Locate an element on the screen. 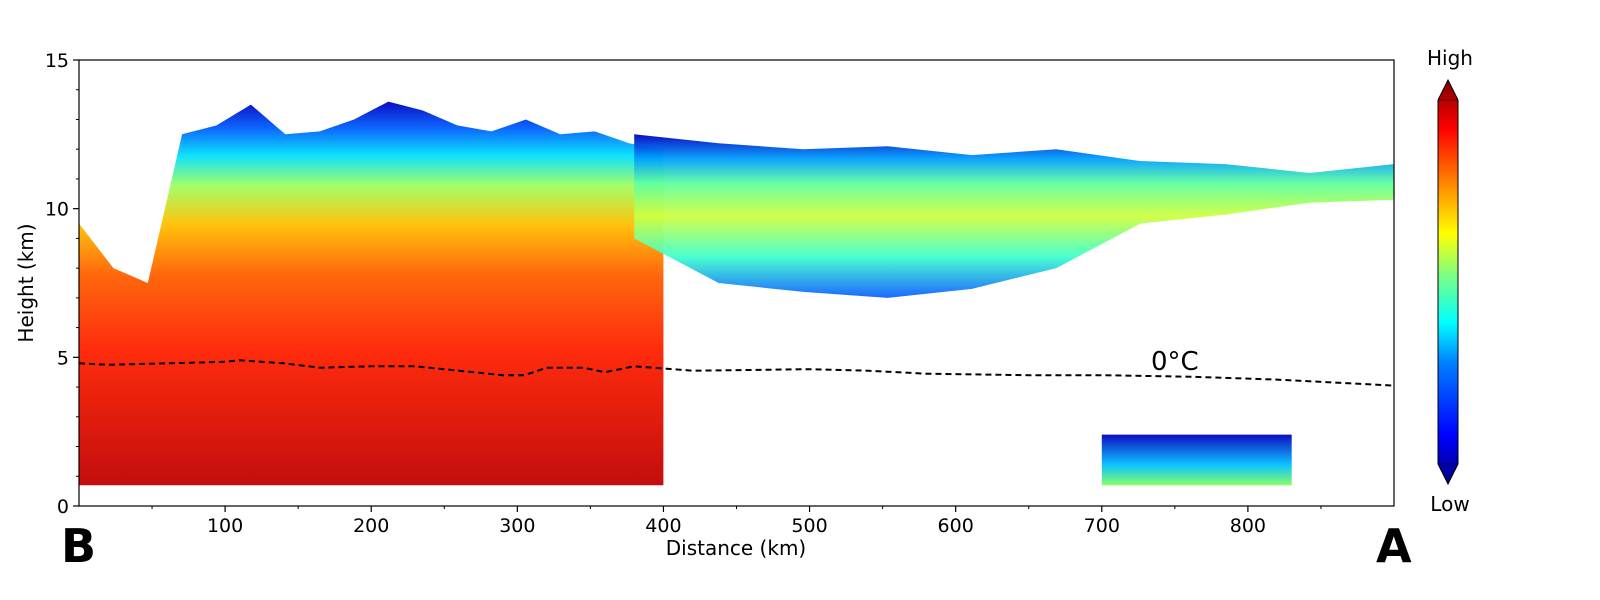 The image size is (1600, 600). x-tick-label: 600 is located at coordinates (956, 526).